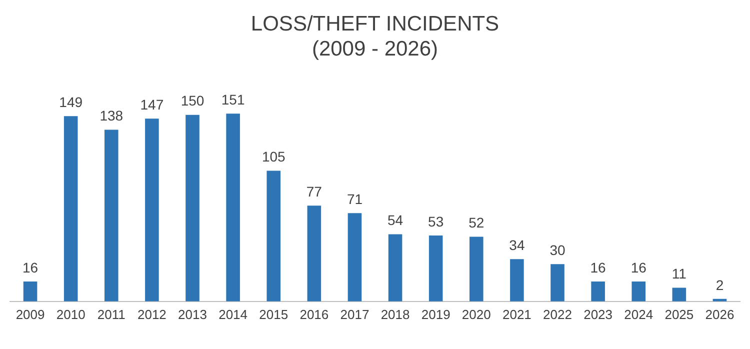 The image size is (750, 349). What do you see at coordinates (355, 314) in the screenshot?
I see `x-tick-label: 2017` at bounding box center [355, 314].